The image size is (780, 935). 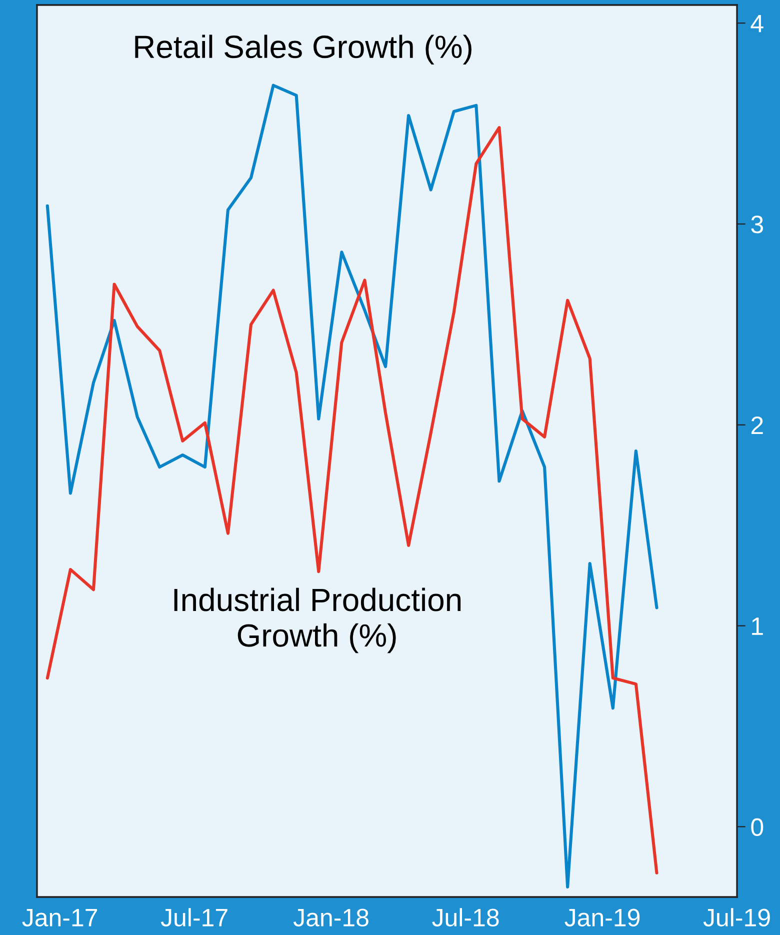 I want to click on x-tick-label: Jul-19, so click(x=736, y=917).